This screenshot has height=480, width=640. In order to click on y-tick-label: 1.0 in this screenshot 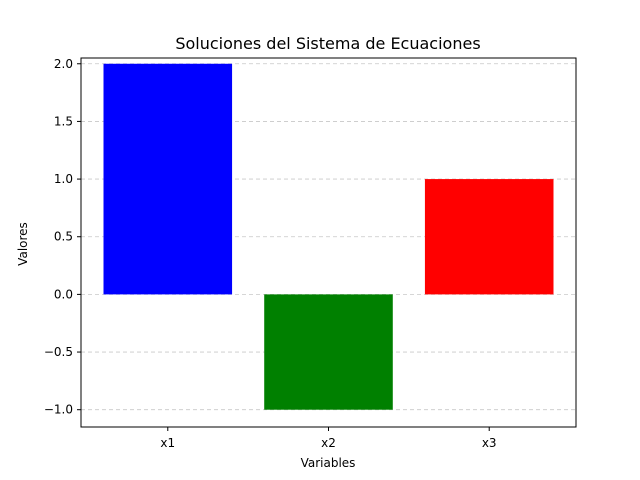, I will do `click(63, 179)`.